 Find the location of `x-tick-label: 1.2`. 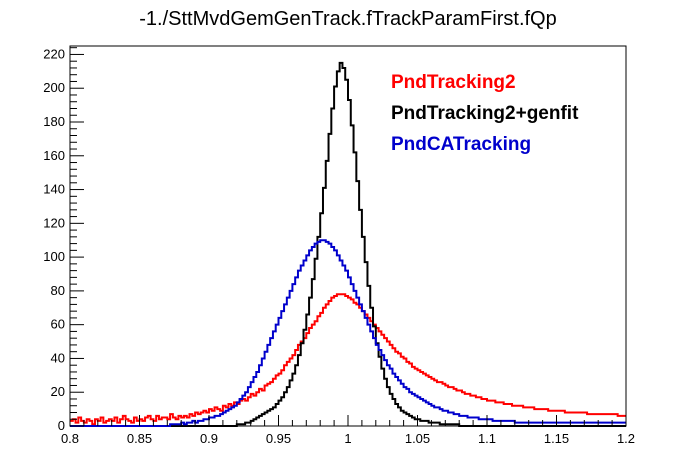

x-tick-label: 1.2 is located at coordinates (626, 438).